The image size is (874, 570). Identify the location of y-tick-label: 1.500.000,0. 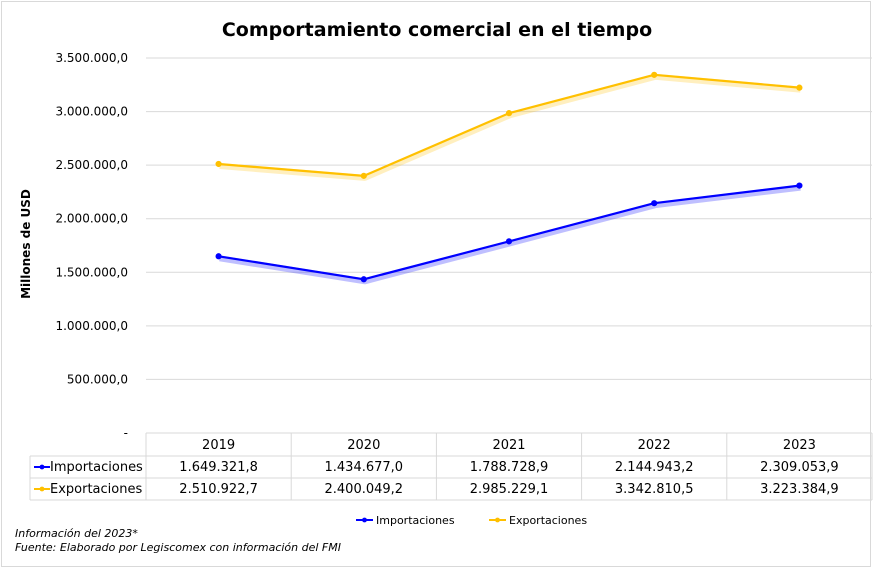
(91, 272).